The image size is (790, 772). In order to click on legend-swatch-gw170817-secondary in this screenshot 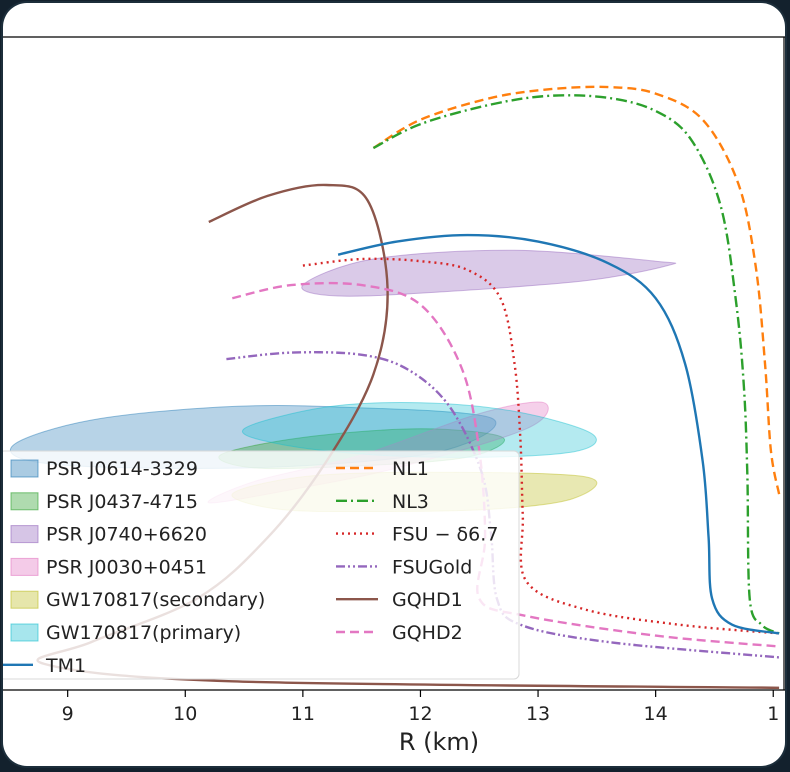, I will do `click(24, 599)`.